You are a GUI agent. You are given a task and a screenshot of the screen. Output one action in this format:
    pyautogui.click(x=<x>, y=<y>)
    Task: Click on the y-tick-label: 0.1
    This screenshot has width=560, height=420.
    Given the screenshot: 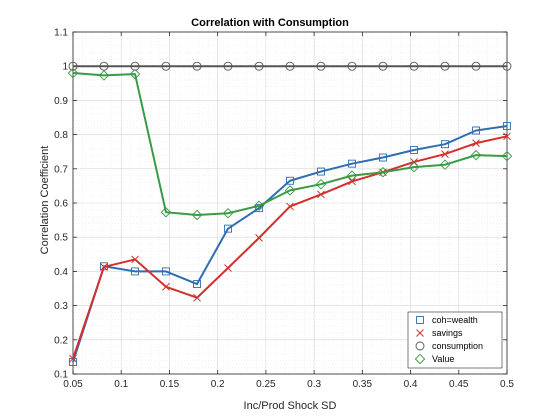 What is the action you would take?
    pyautogui.click(x=61, y=375)
    